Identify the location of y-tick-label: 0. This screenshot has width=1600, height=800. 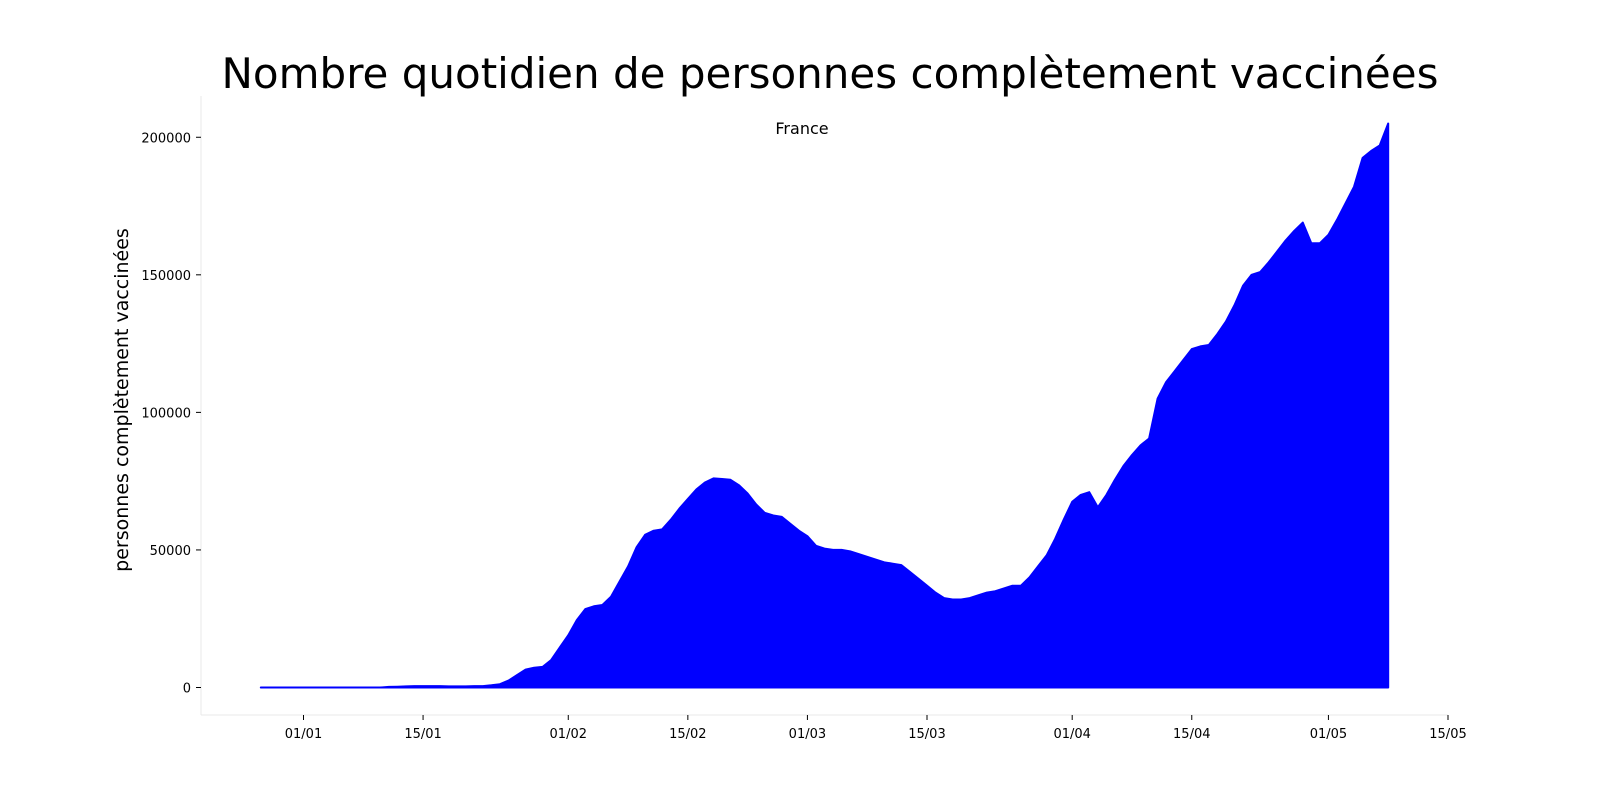
(187, 688).